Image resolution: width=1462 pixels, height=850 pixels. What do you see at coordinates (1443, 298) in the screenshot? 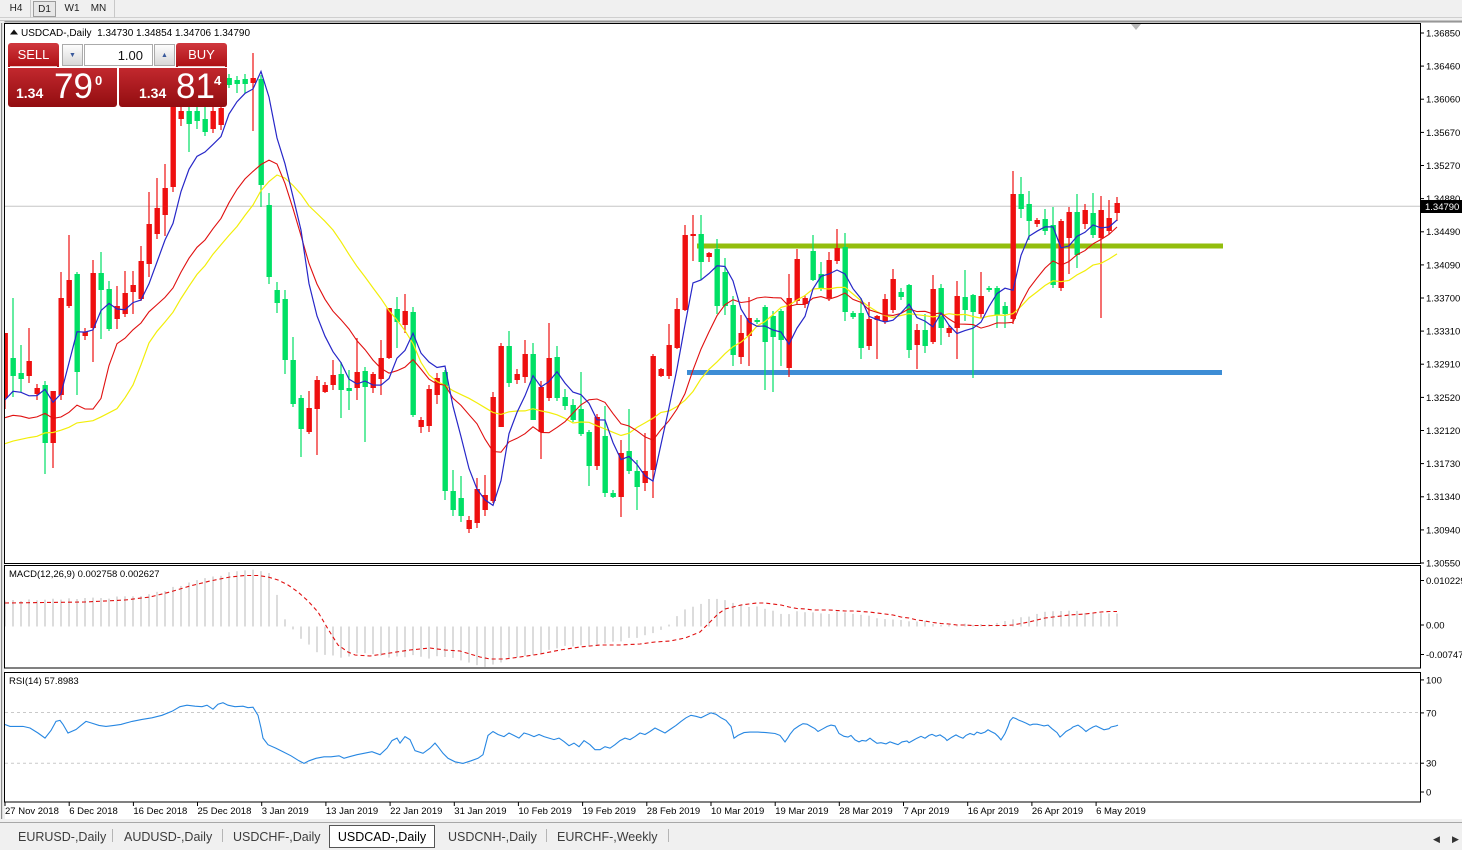
I see `svg-text: 1.33700` at bounding box center [1443, 298].